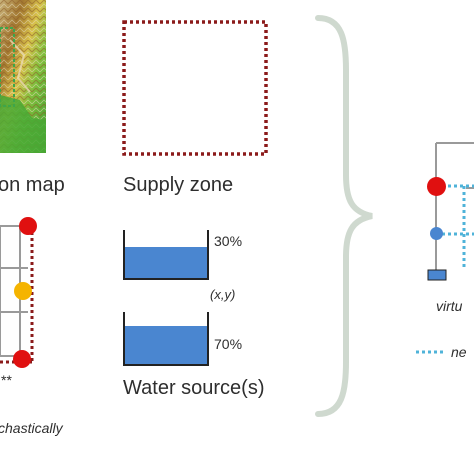 The height and width of the screenshot is (474, 474). Describe the element at coordinates (459, 352) in the screenshot. I see `new-label: ne` at that location.